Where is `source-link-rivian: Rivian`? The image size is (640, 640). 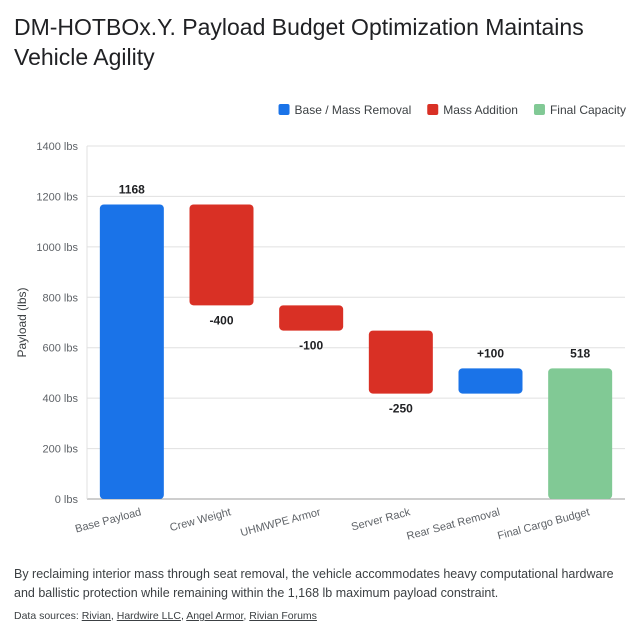 source-link-rivian: Rivian is located at coordinates (96, 616).